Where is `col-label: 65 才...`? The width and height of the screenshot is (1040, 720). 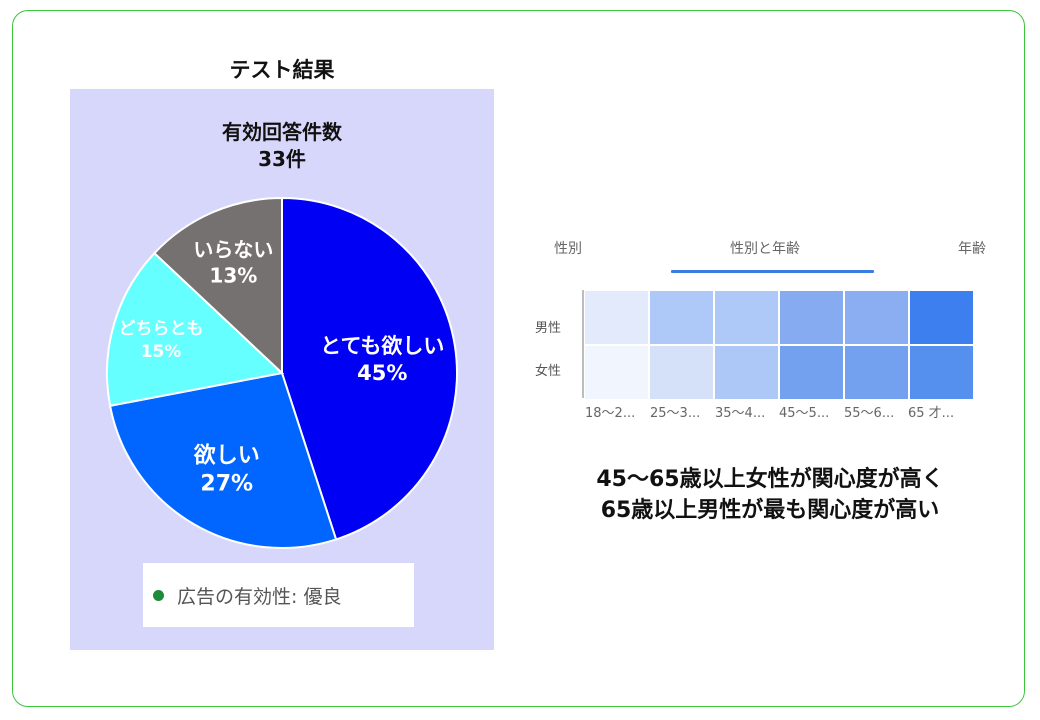
col-label: 65 才... is located at coordinates (931, 413).